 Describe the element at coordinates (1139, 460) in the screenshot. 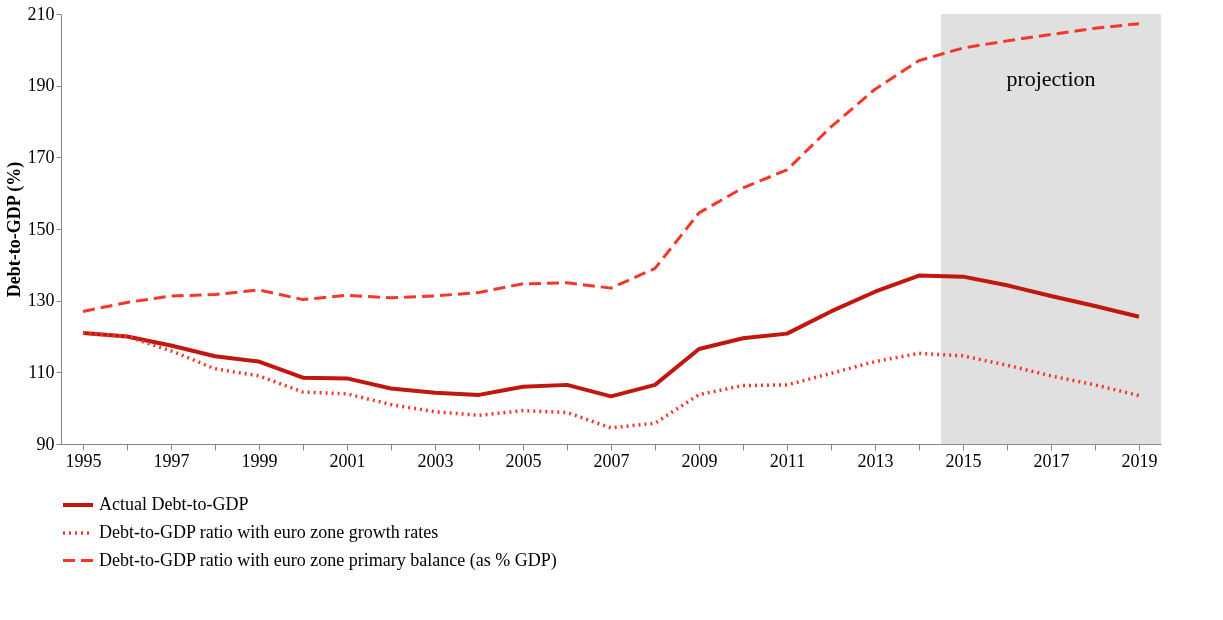

I see `x-tick-label: 2019` at that location.